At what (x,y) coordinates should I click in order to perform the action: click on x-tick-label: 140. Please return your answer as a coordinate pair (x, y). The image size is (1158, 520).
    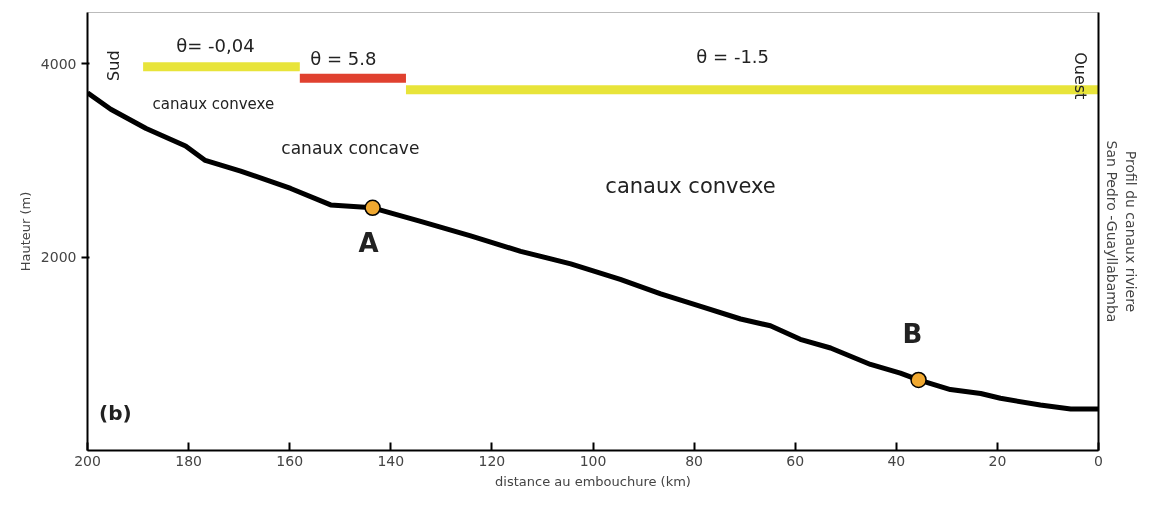
    Looking at the image, I should click on (391, 460).